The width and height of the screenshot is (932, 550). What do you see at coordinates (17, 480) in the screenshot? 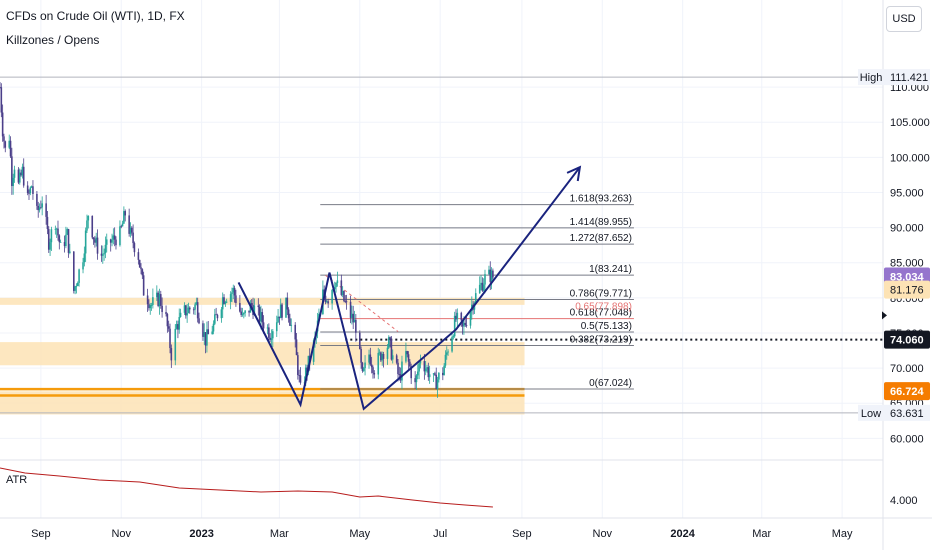
I see `atr-label: ATR` at bounding box center [17, 480].